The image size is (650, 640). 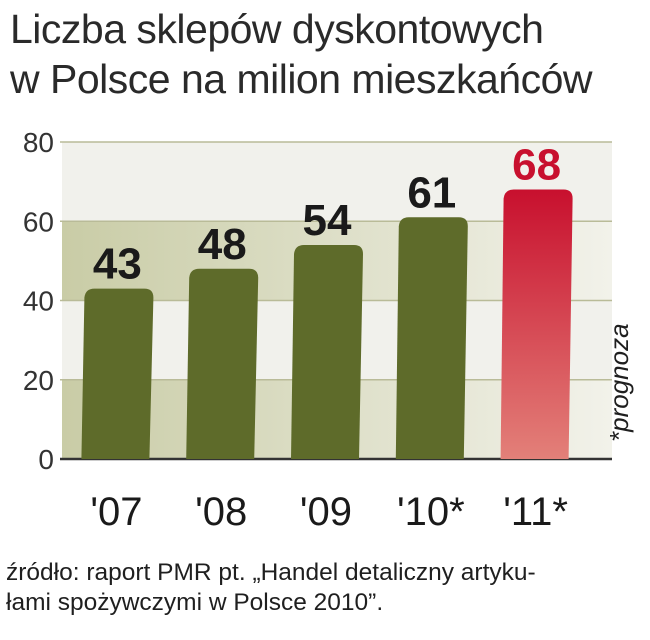 I want to click on y-tick-label: 60, so click(x=38, y=221).